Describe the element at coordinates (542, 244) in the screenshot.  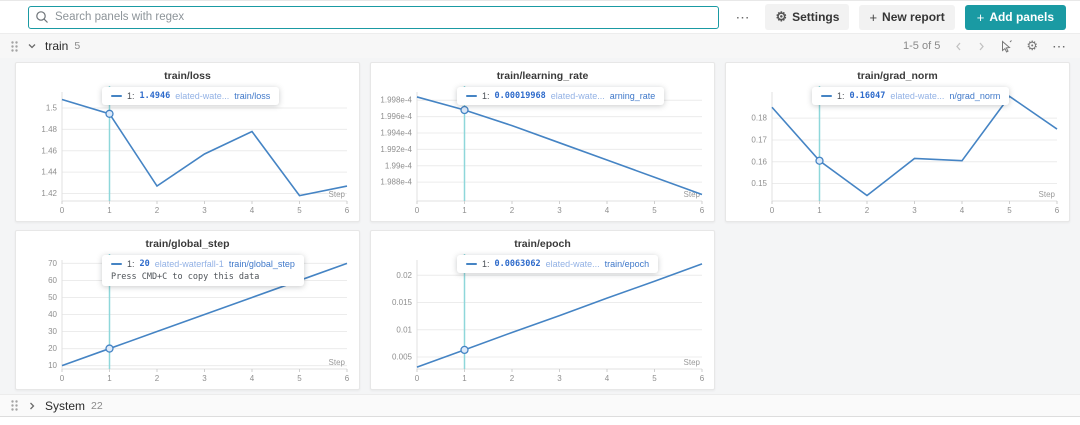
I see `panel-title: train/epoch` at that location.